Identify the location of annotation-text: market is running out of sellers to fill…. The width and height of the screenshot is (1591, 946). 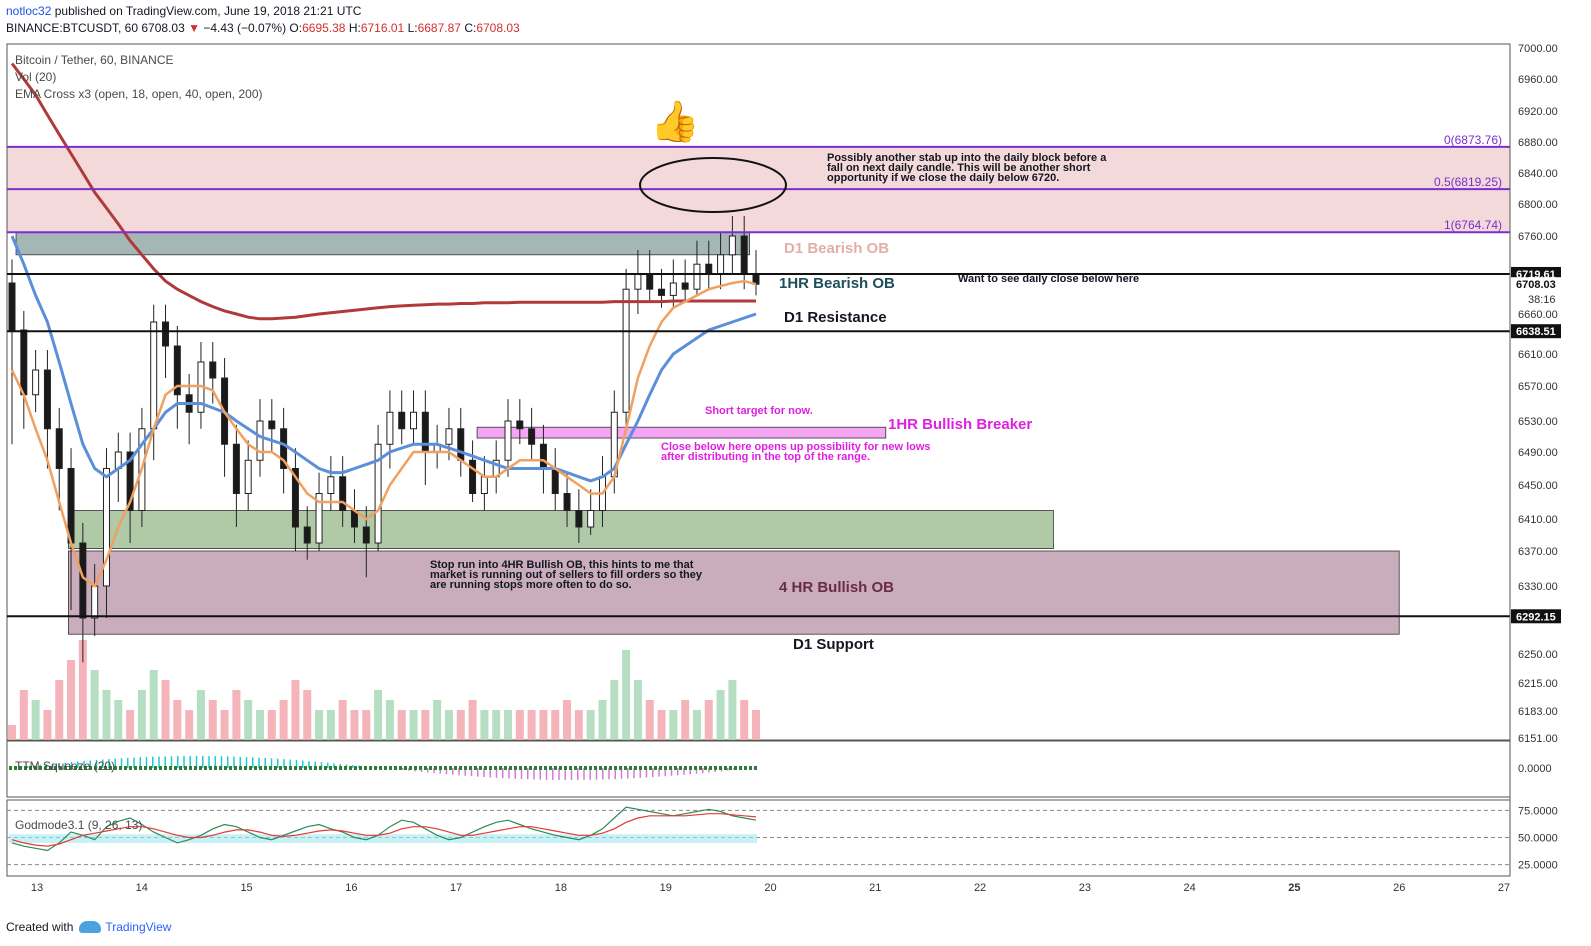
(566, 575).